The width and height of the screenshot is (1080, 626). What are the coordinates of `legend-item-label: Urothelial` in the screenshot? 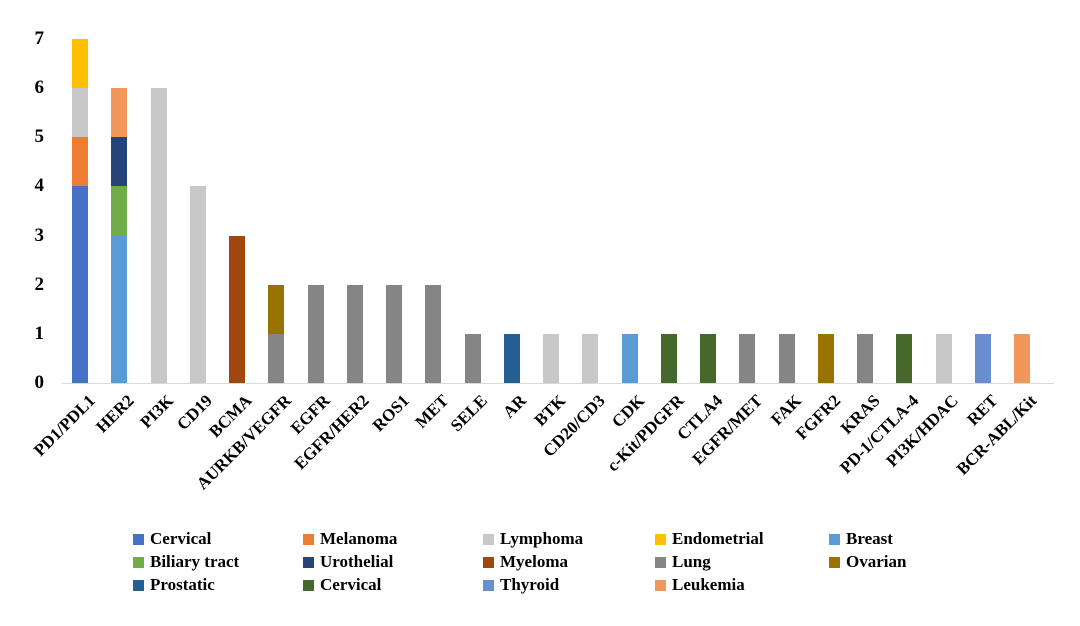 It's located at (357, 561).